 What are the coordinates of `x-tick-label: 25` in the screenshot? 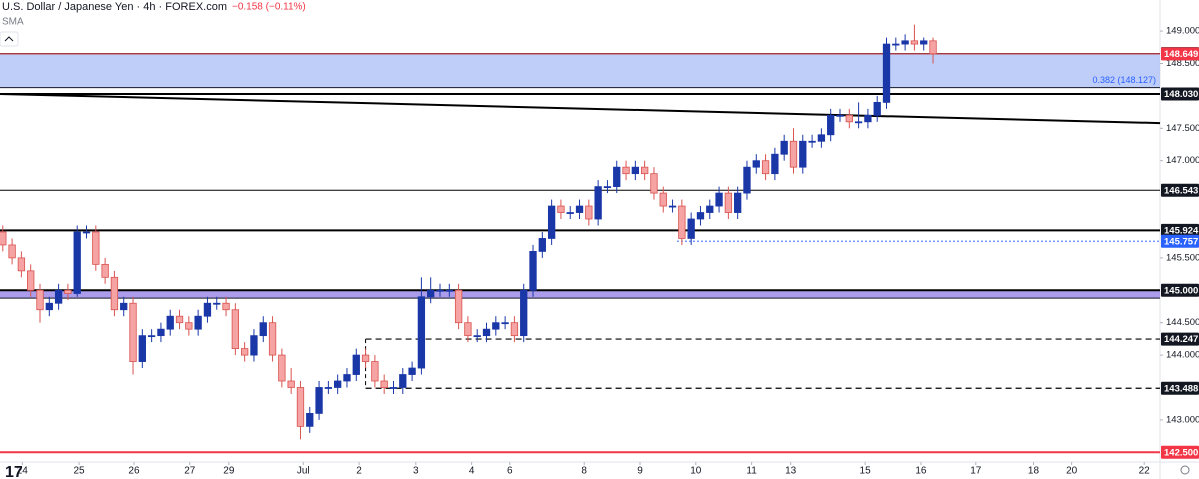 It's located at (80, 471).